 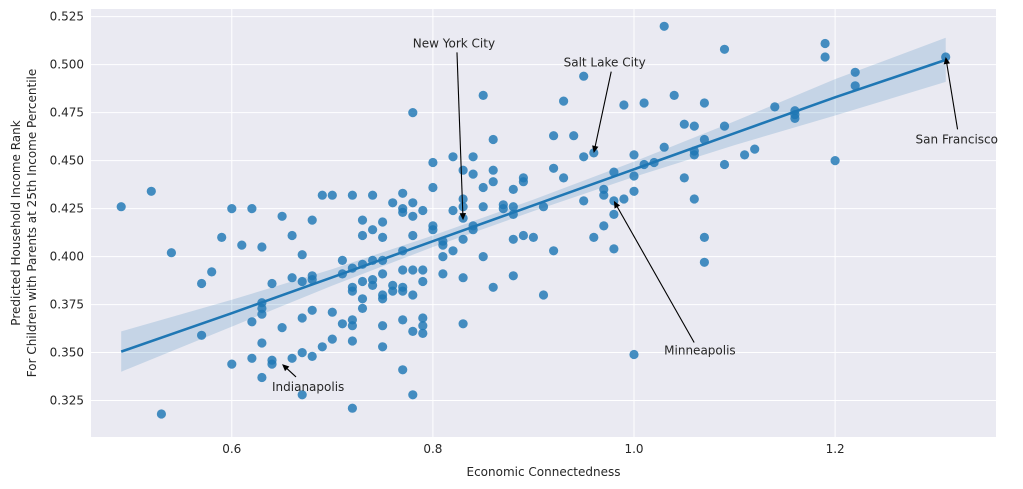 What do you see at coordinates (835, 449) in the screenshot?
I see `x-tick-label: 1.2` at bounding box center [835, 449].